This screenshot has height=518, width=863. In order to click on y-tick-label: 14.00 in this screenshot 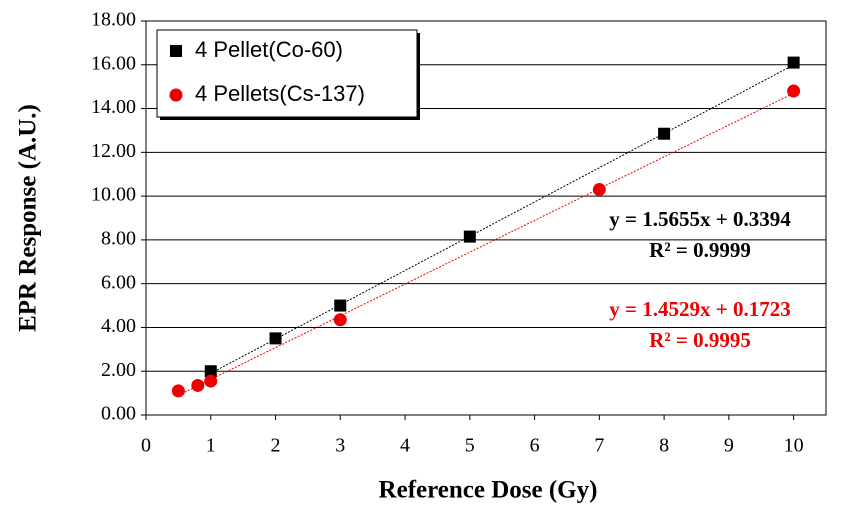, I will do `click(113, 107)`.